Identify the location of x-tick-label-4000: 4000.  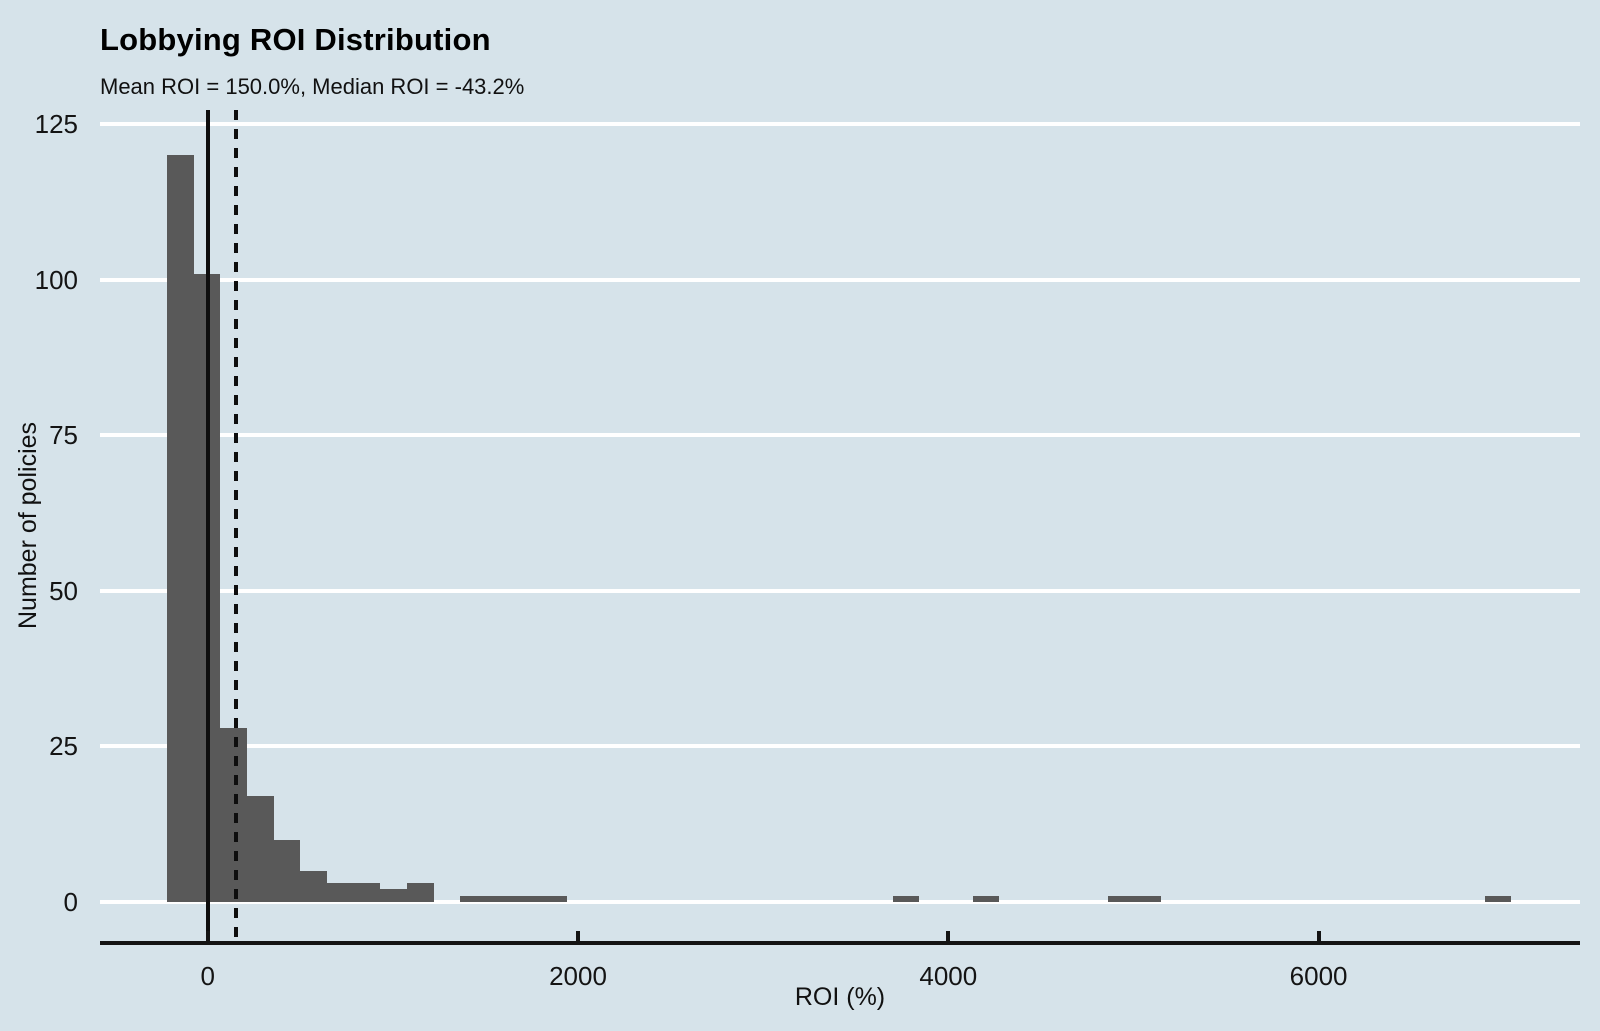
(948, 976).